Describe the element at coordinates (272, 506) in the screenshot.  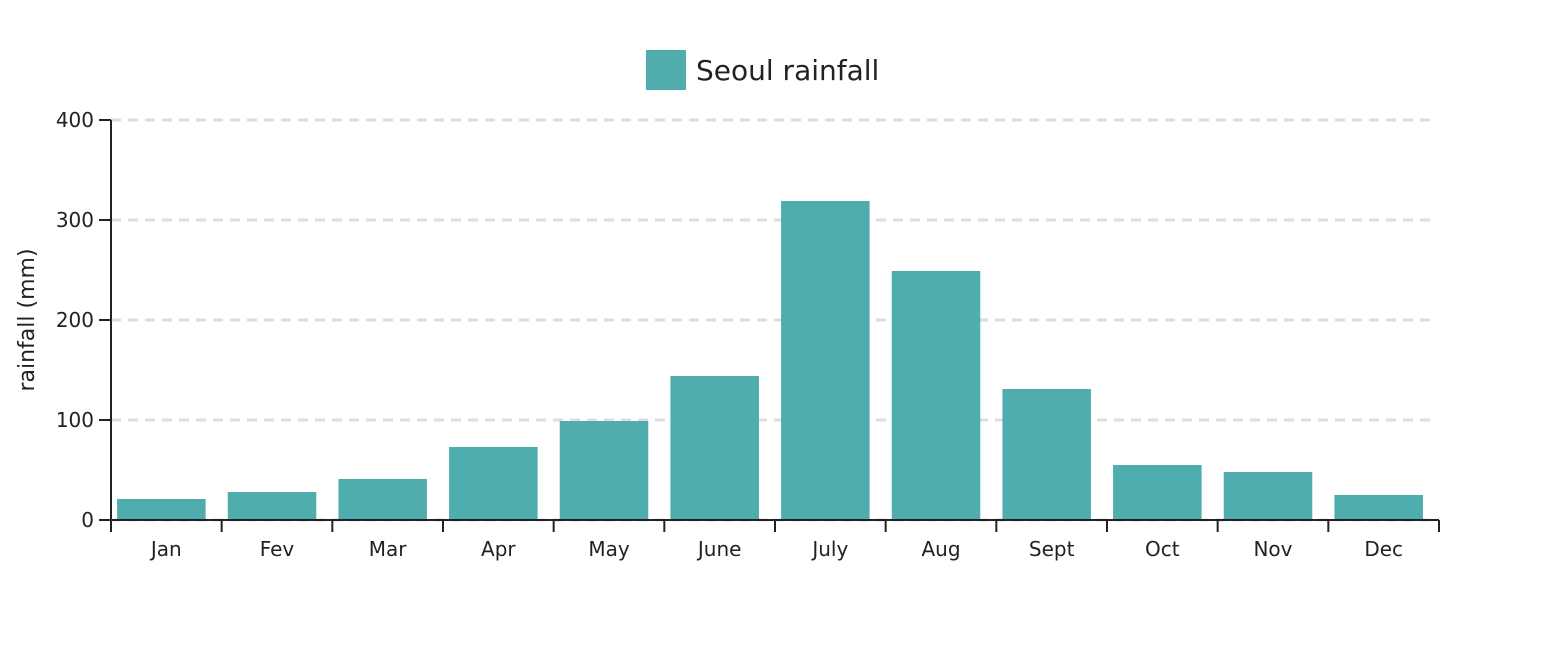
I see `bar-fev` at that location.